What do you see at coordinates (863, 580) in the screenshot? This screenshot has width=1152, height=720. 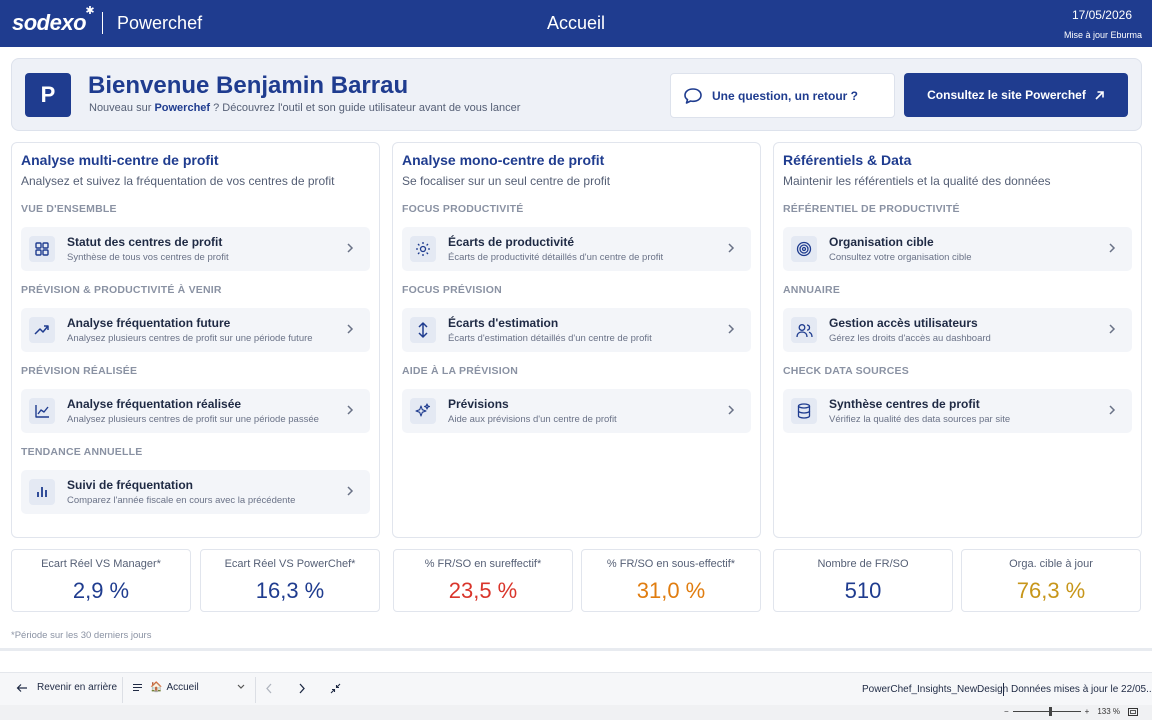 I see `kpi-nombre-frso: Nombre de FR/SO 510` at bounding box center [863, 580].